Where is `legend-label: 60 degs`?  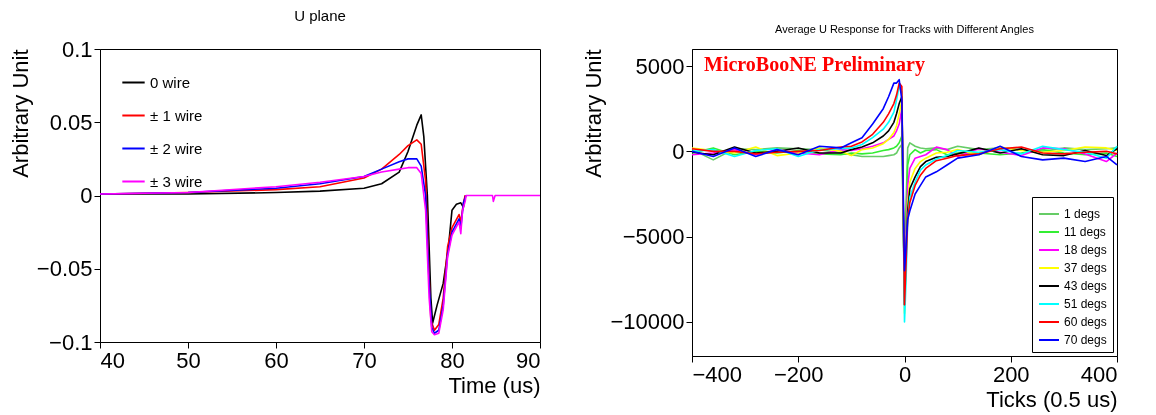 legend-label: 60 degs is located at coordinates (1085, 322).